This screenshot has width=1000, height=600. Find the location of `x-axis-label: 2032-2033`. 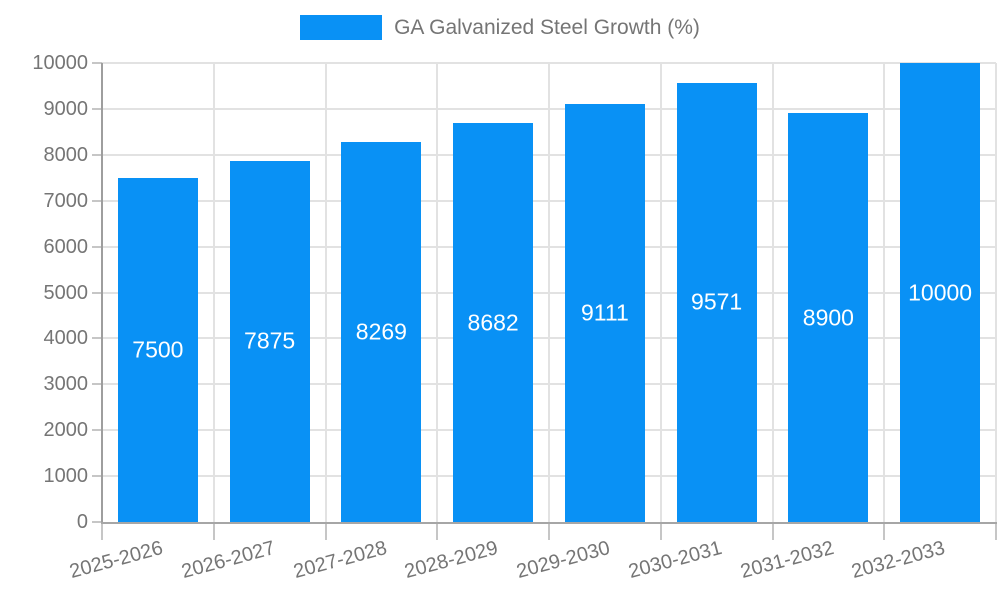

x-axis-label: 2032-2033 is located at coordinates (898, 560).